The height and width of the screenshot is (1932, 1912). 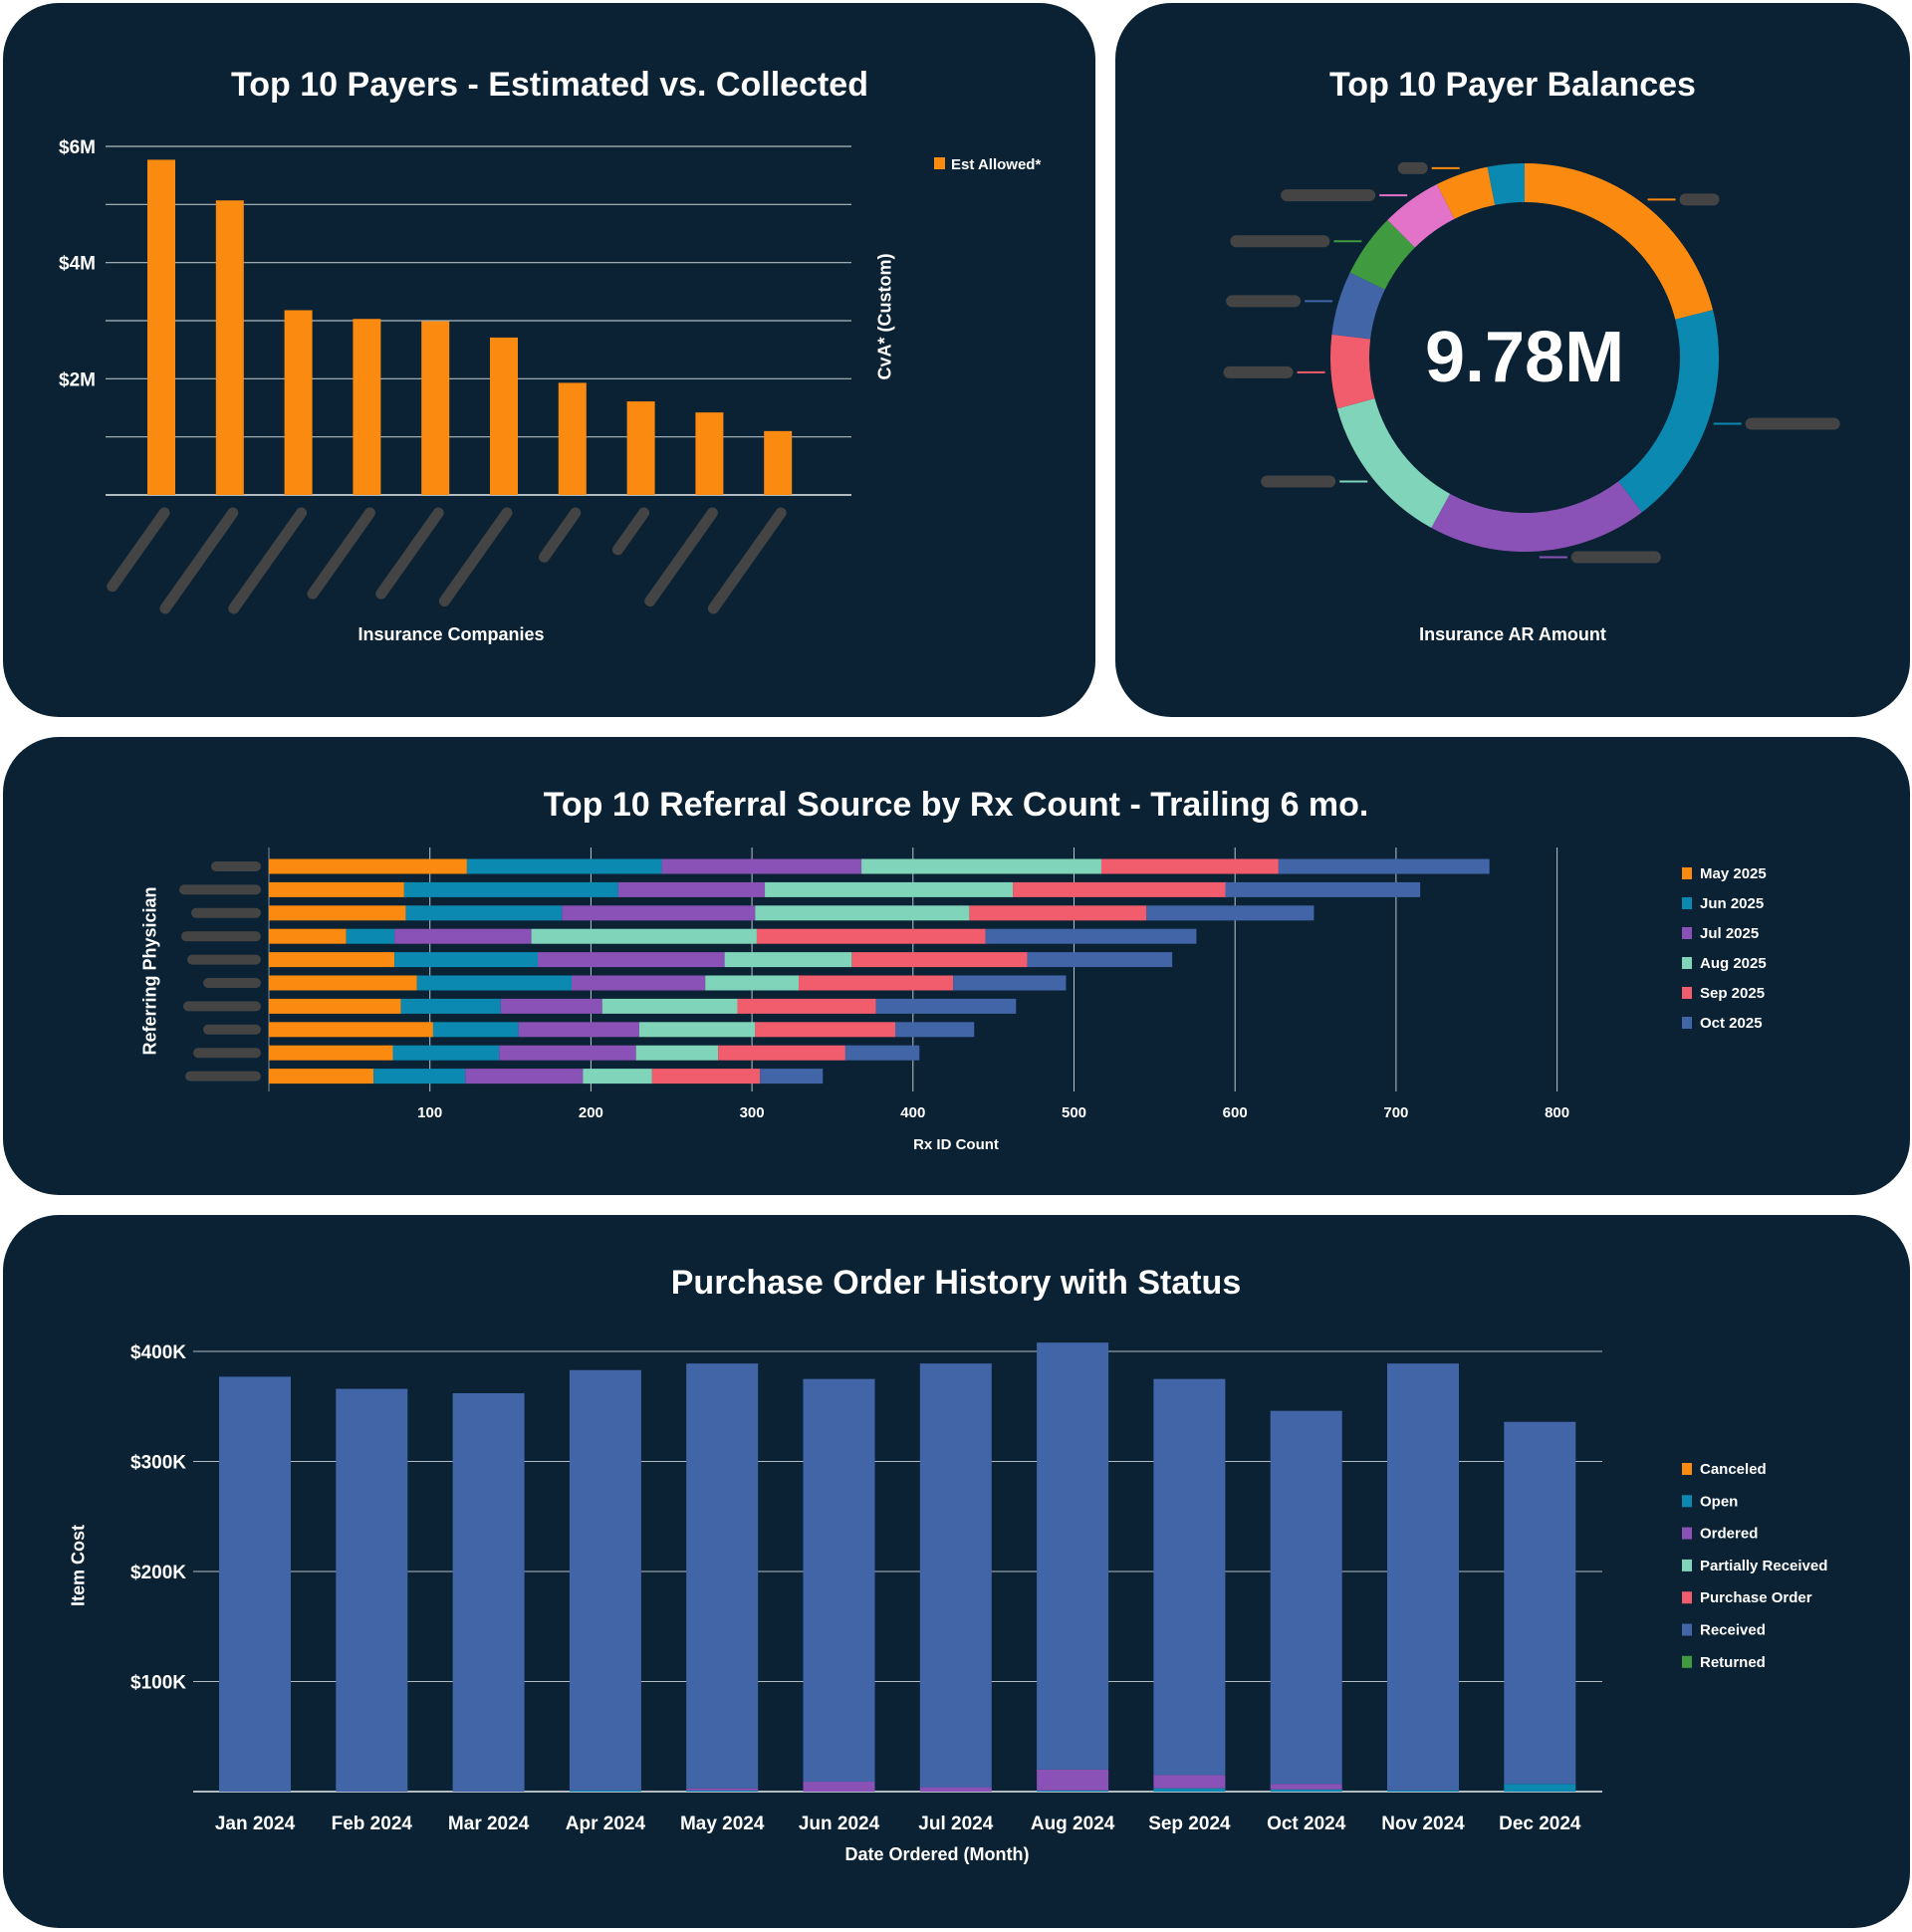 What do you see at coordinates (1512, 85) in the screenshot?
I see `balances-chart-title: Top 10 Payer Balances` at bounding box center [1512, 85].